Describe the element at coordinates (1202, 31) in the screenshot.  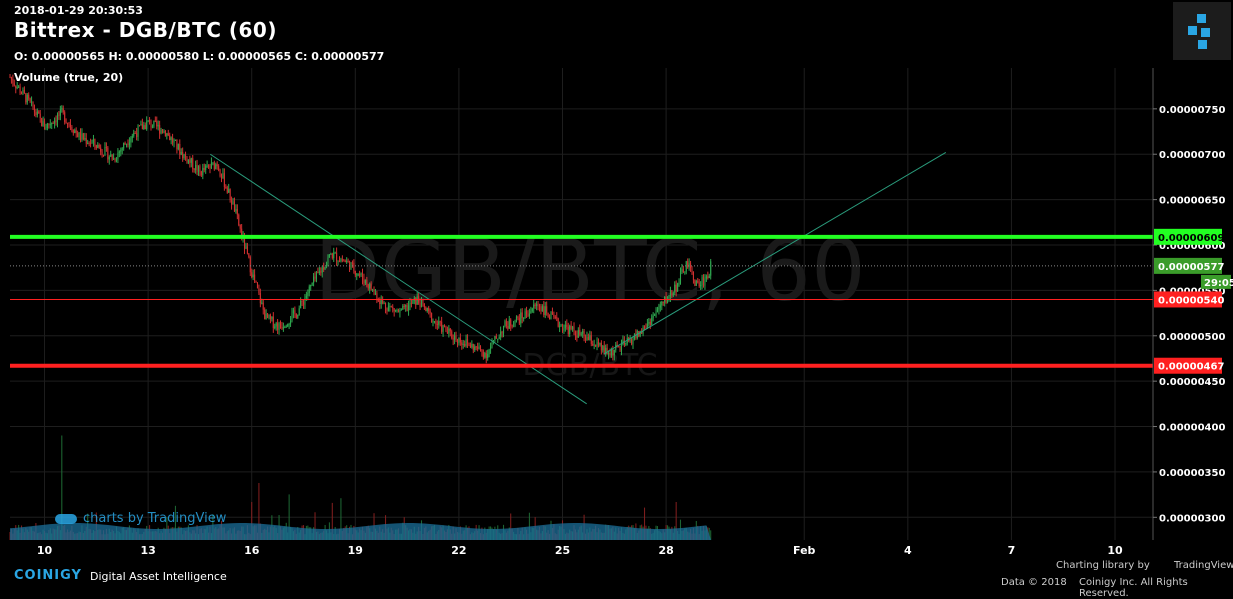
I see `coinigy-logo` at that location.